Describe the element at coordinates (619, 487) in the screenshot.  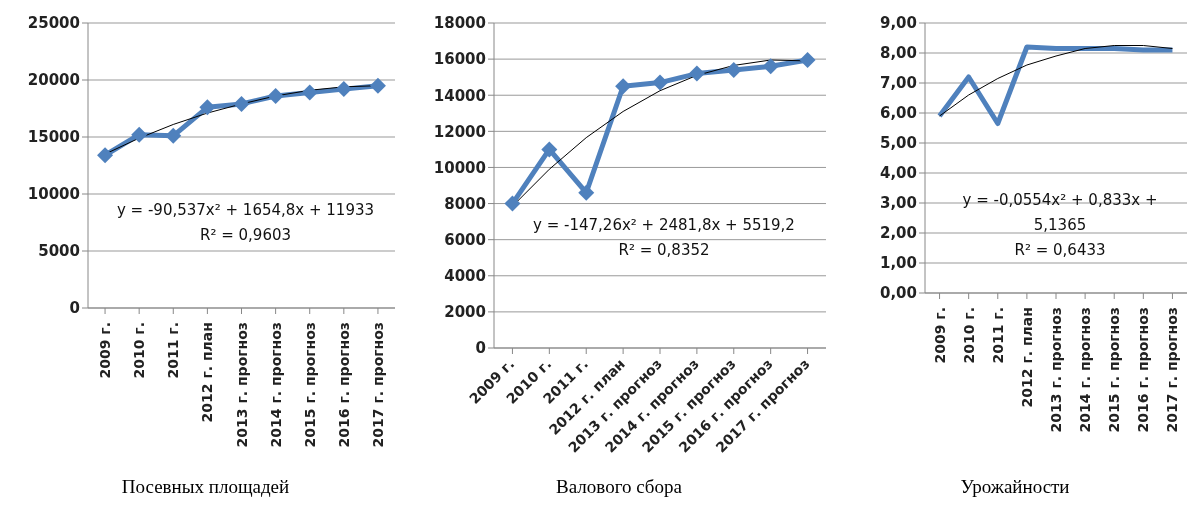
I see `text: Валового сбора` at that location.